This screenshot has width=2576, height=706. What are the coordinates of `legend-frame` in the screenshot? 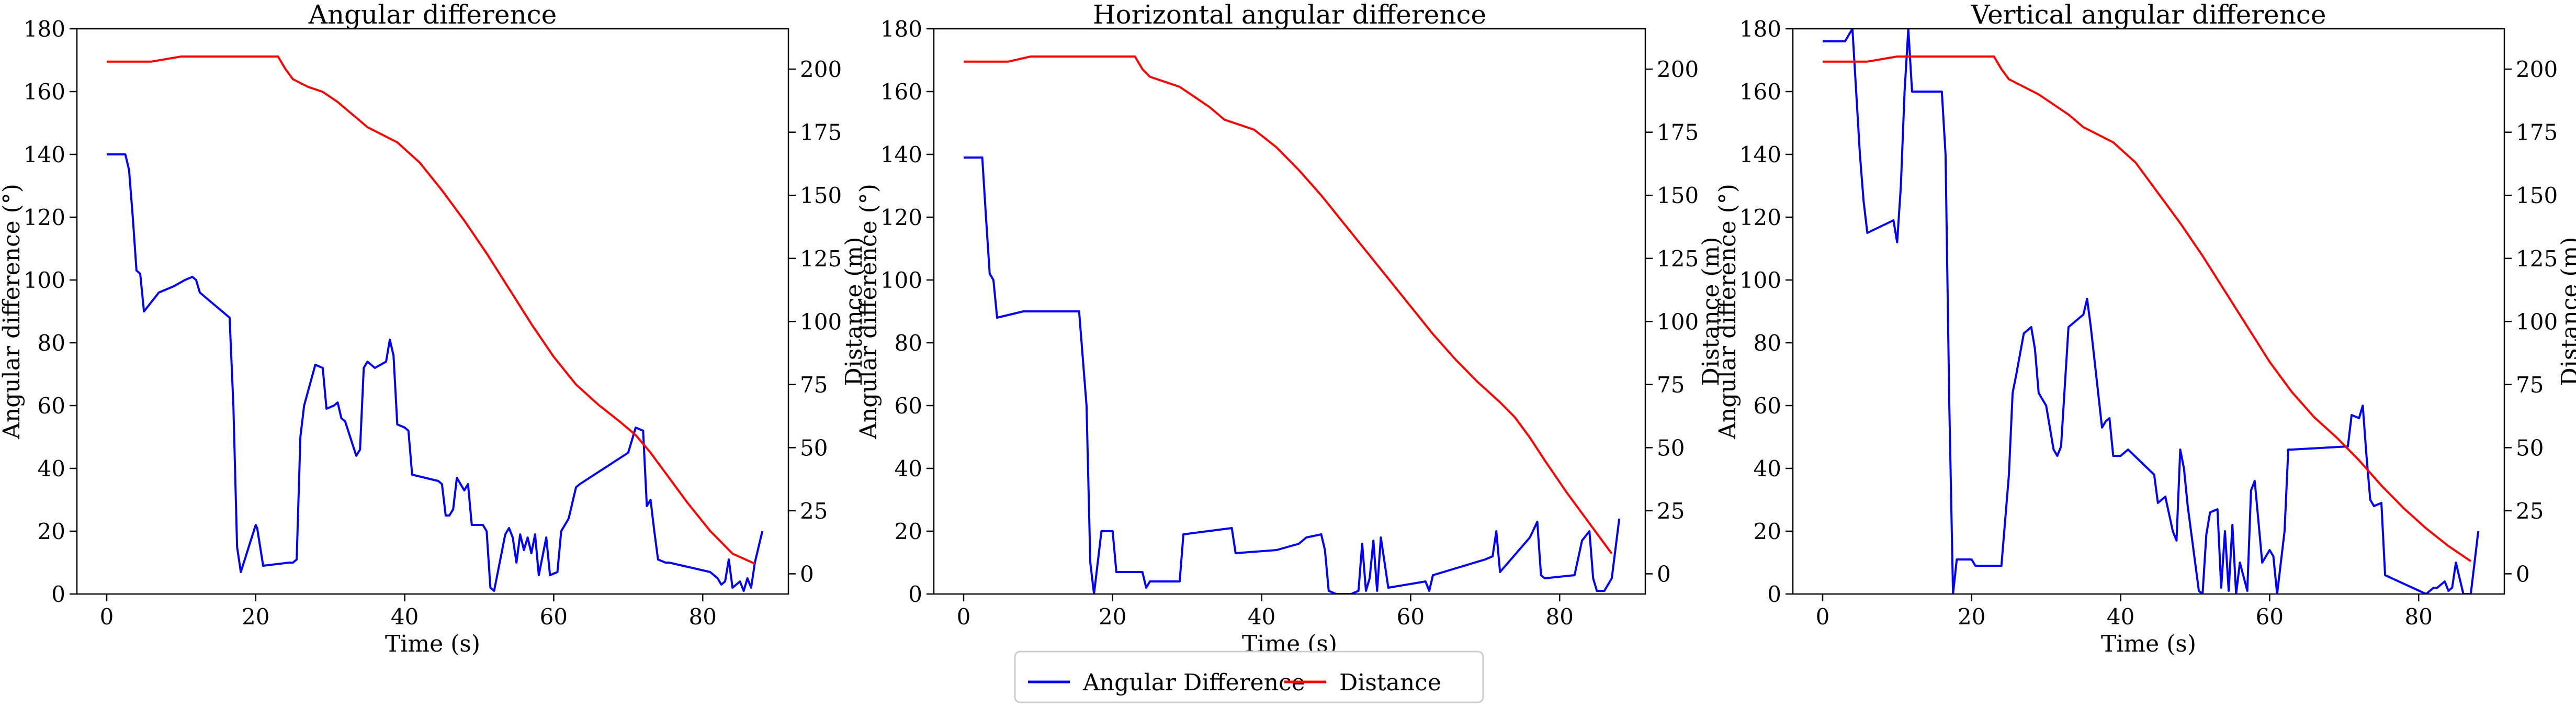 It's located at (1249, 677).